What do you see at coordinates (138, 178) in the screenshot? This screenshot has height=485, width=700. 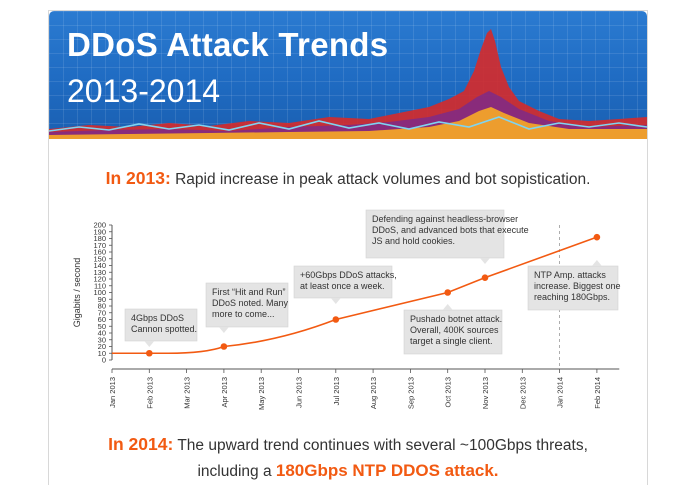 I see `summary-2013-year: In 2013:` at bounding box center [138, 178].